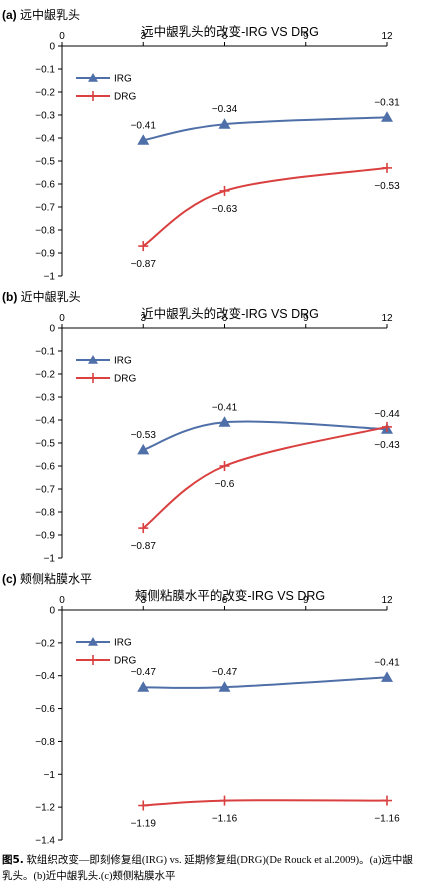 The width and height of the screenshot is (421, 891). Describe the element at coordinates (225, 109) in the screenshot. I see `data-label-irg: −0.34` at that location.